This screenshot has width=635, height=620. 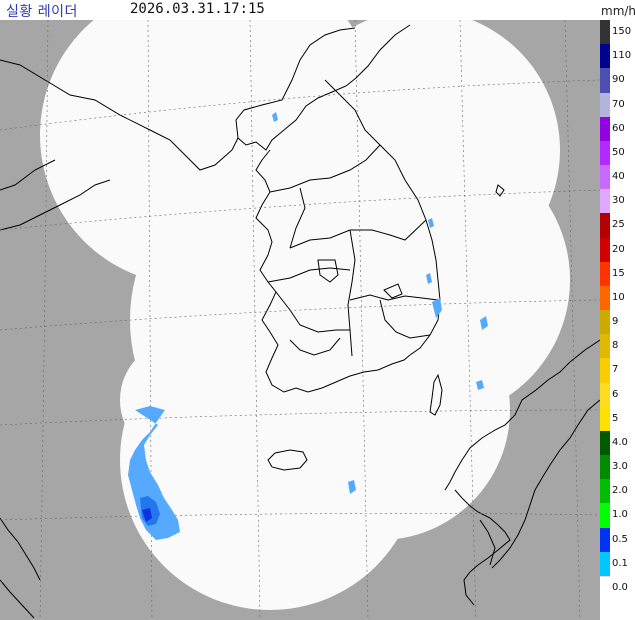 I want to click on legend-label: 90, so click(x=618, y=80).